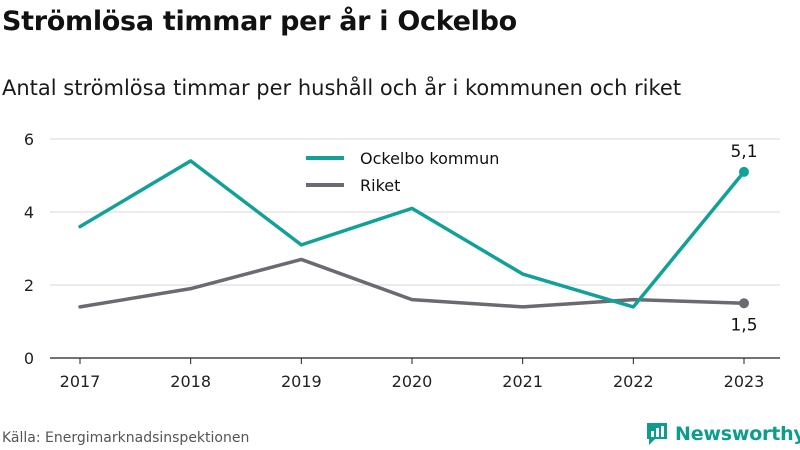  I want to click on x-tick-label: 2017, so click(80, 381).